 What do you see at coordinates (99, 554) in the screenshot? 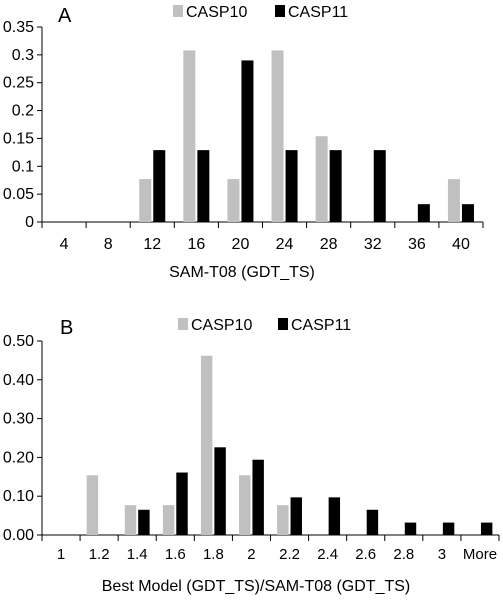
I see `x-tick-label: 1.2` at bounding box center [99, 554].